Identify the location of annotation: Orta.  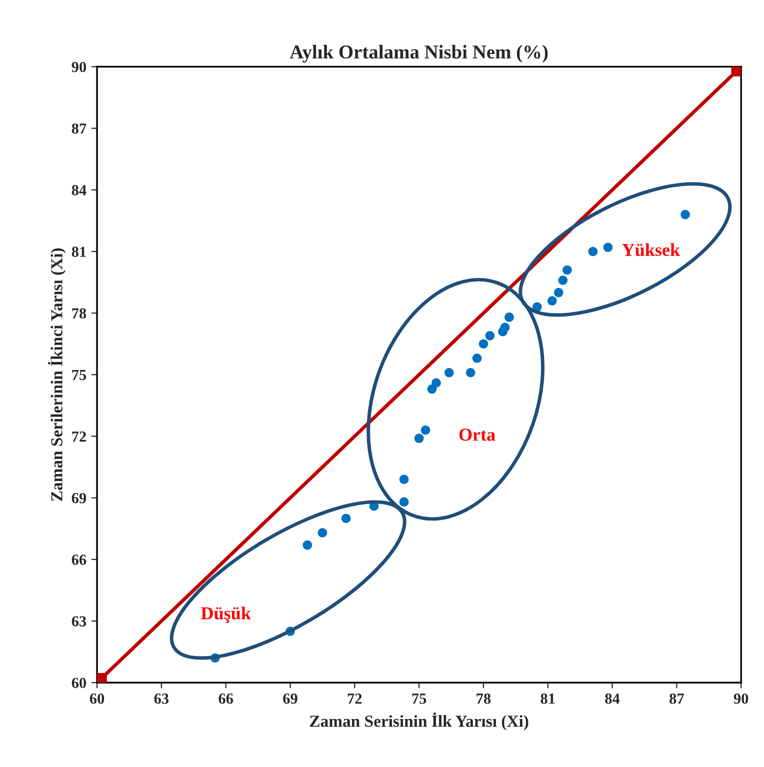
(477, 434).